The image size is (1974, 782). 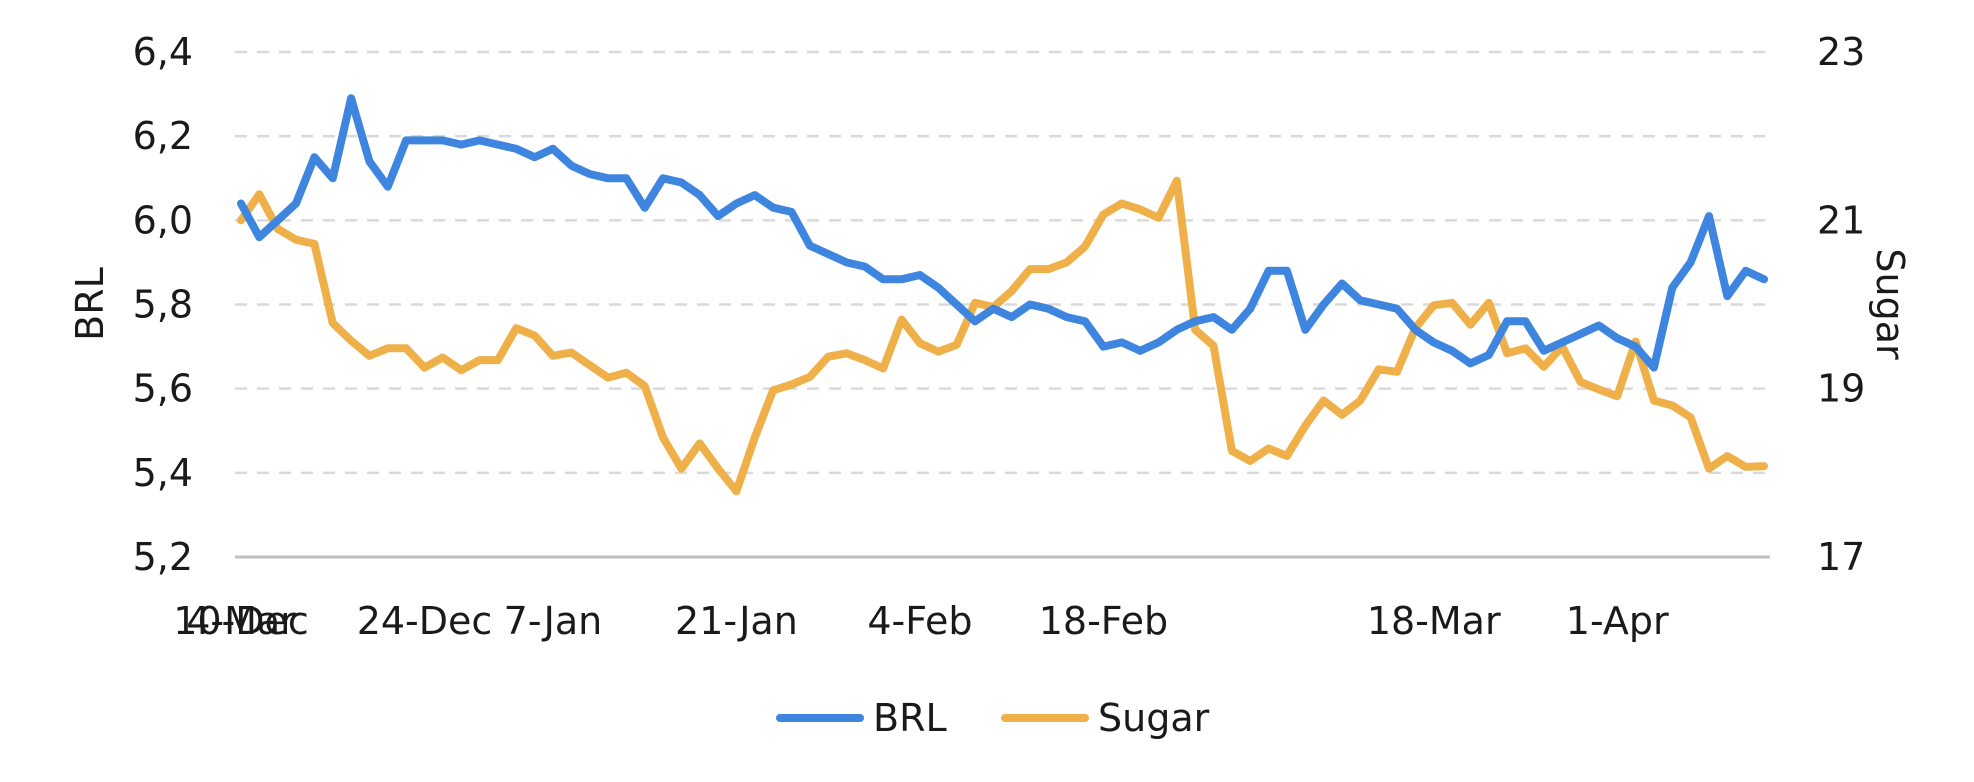 What do you see at coordinates (163, 473) in the screenshot?
I see `left-tick-label: 5,4` at bounding box center [163, 473].